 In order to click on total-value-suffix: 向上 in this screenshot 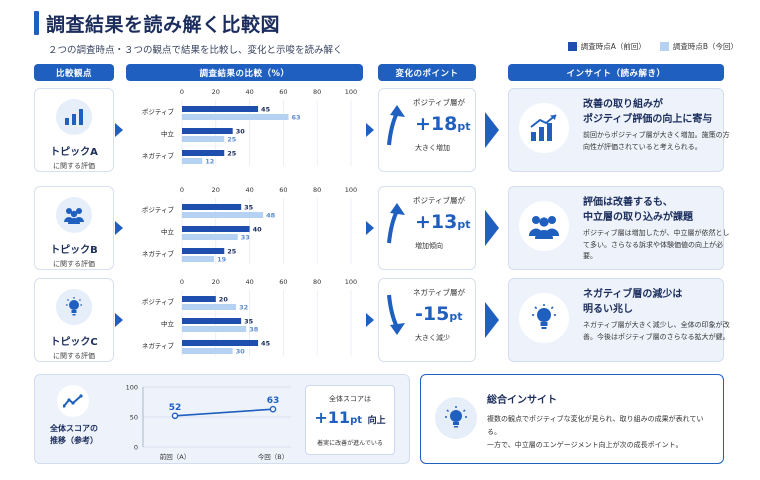, I will do `click(376, 421)`.